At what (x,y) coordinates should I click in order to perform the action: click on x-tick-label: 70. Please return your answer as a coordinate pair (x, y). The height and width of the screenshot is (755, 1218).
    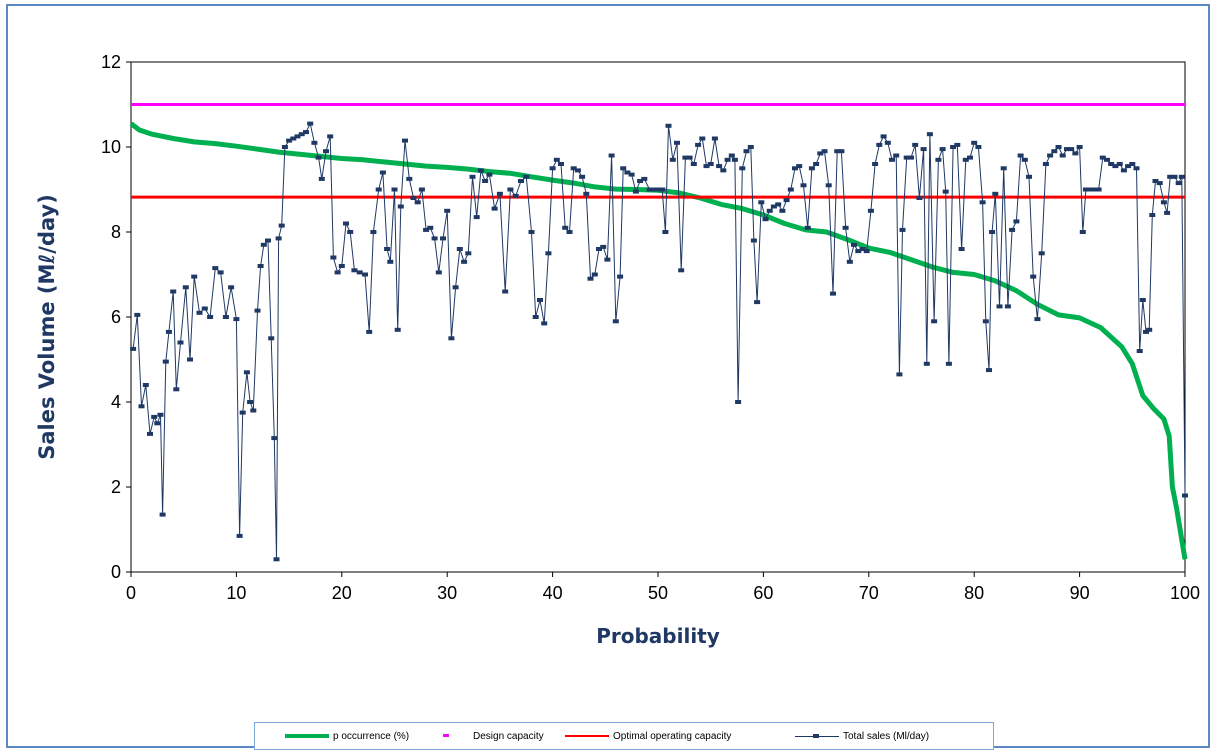
    Looking at the image, I should click on (869, 593).